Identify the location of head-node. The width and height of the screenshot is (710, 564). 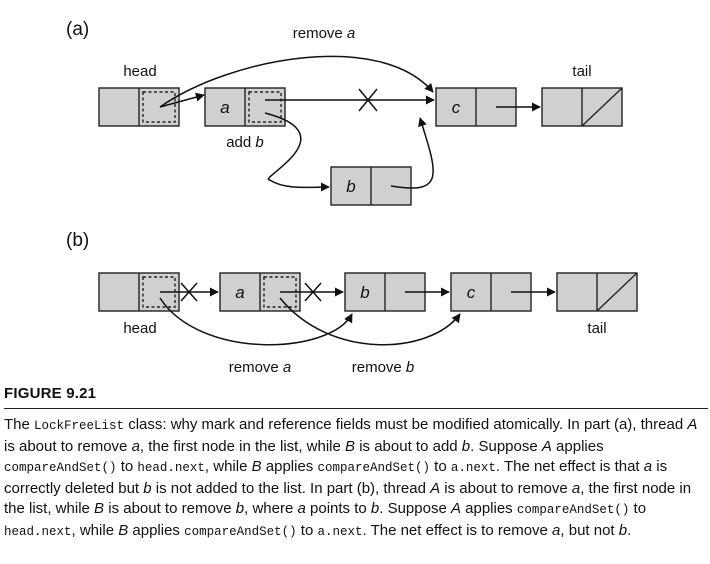
(139, 107).